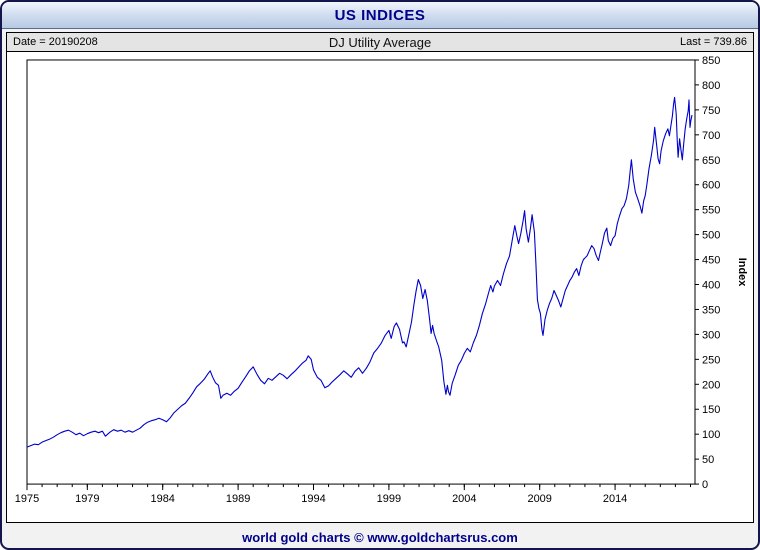 The width and height of the screenshot is (760, 550). Describe the element at coordinates (238, 499) in the screenshot. I see `svg-text: 1989` at that location.